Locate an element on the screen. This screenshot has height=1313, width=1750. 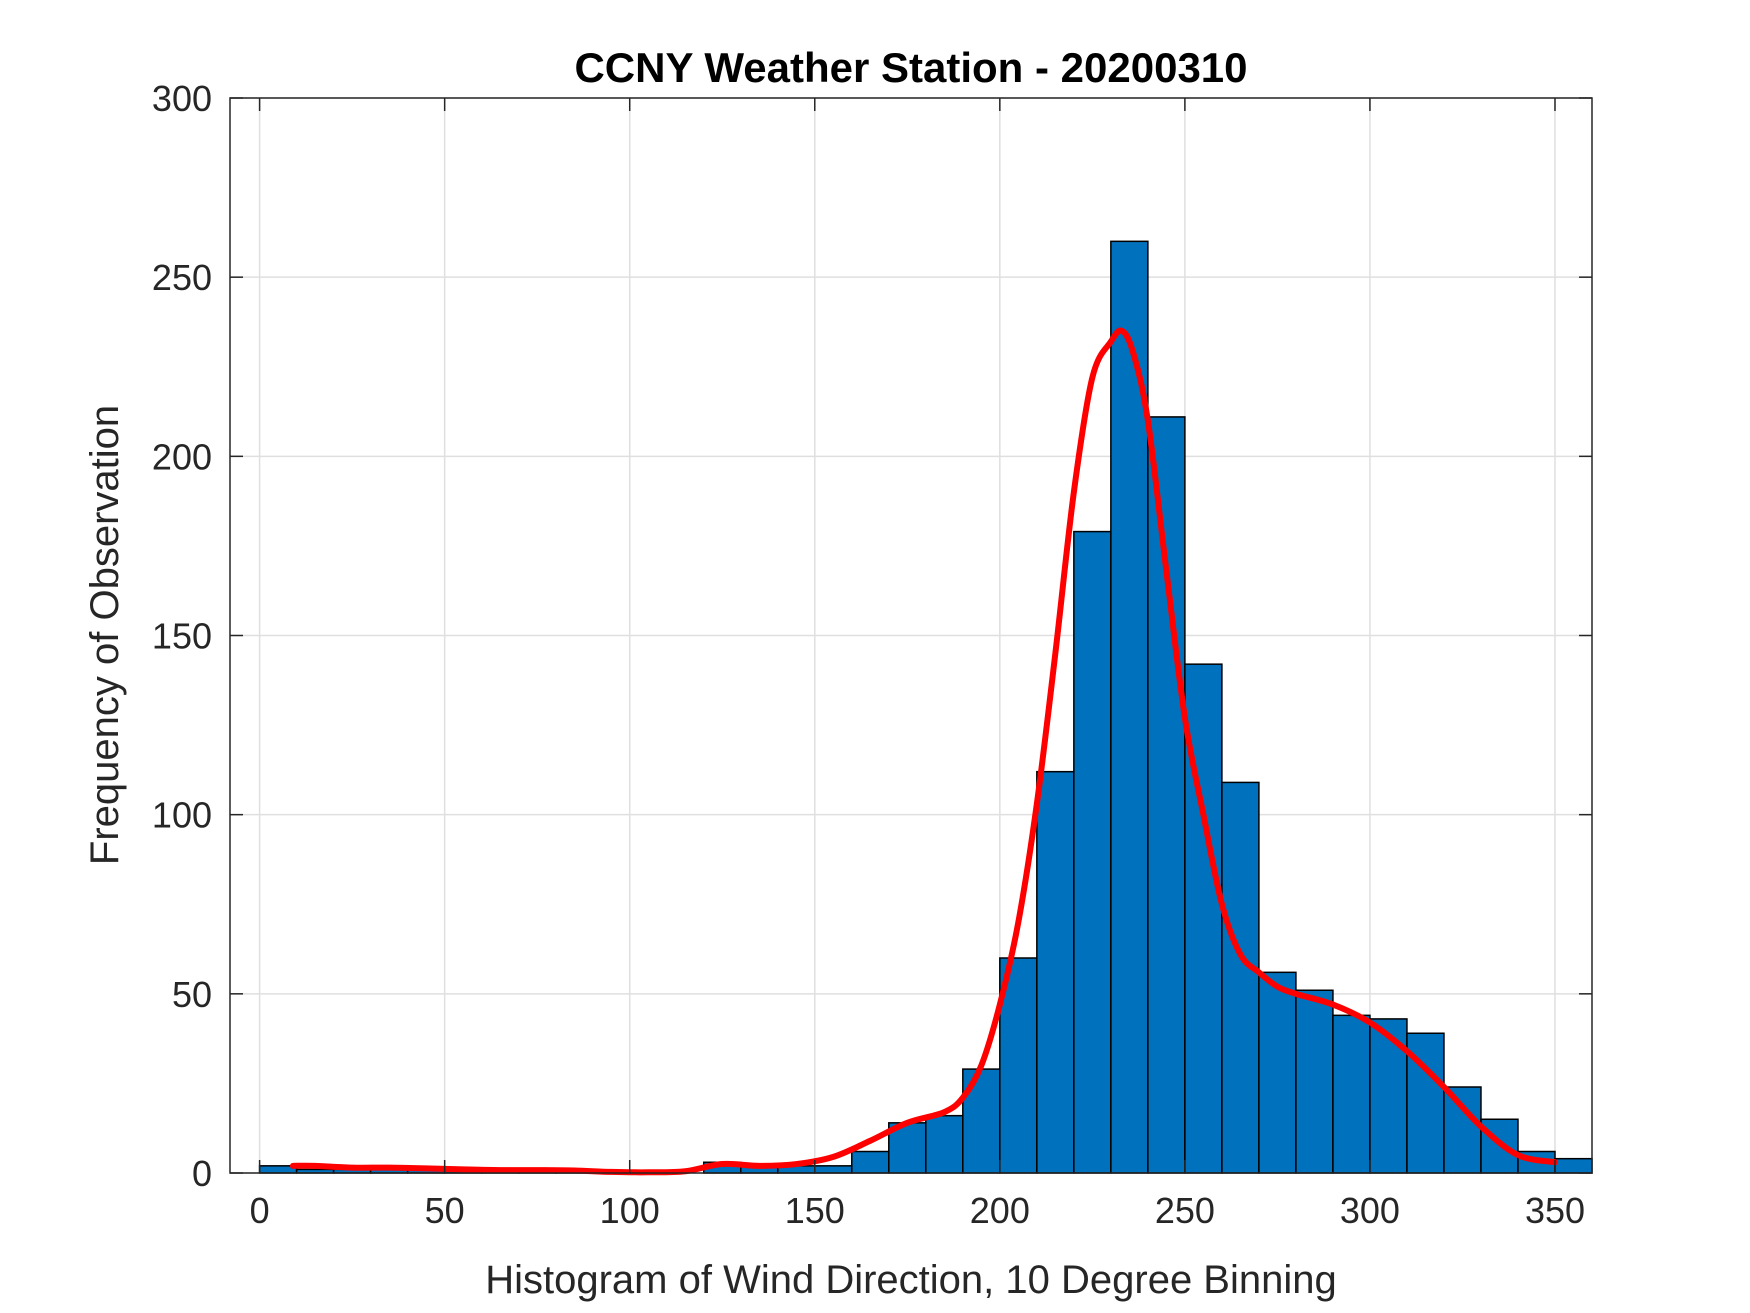
x-tick-label: 300 is located at coordinates (1370, 1210).